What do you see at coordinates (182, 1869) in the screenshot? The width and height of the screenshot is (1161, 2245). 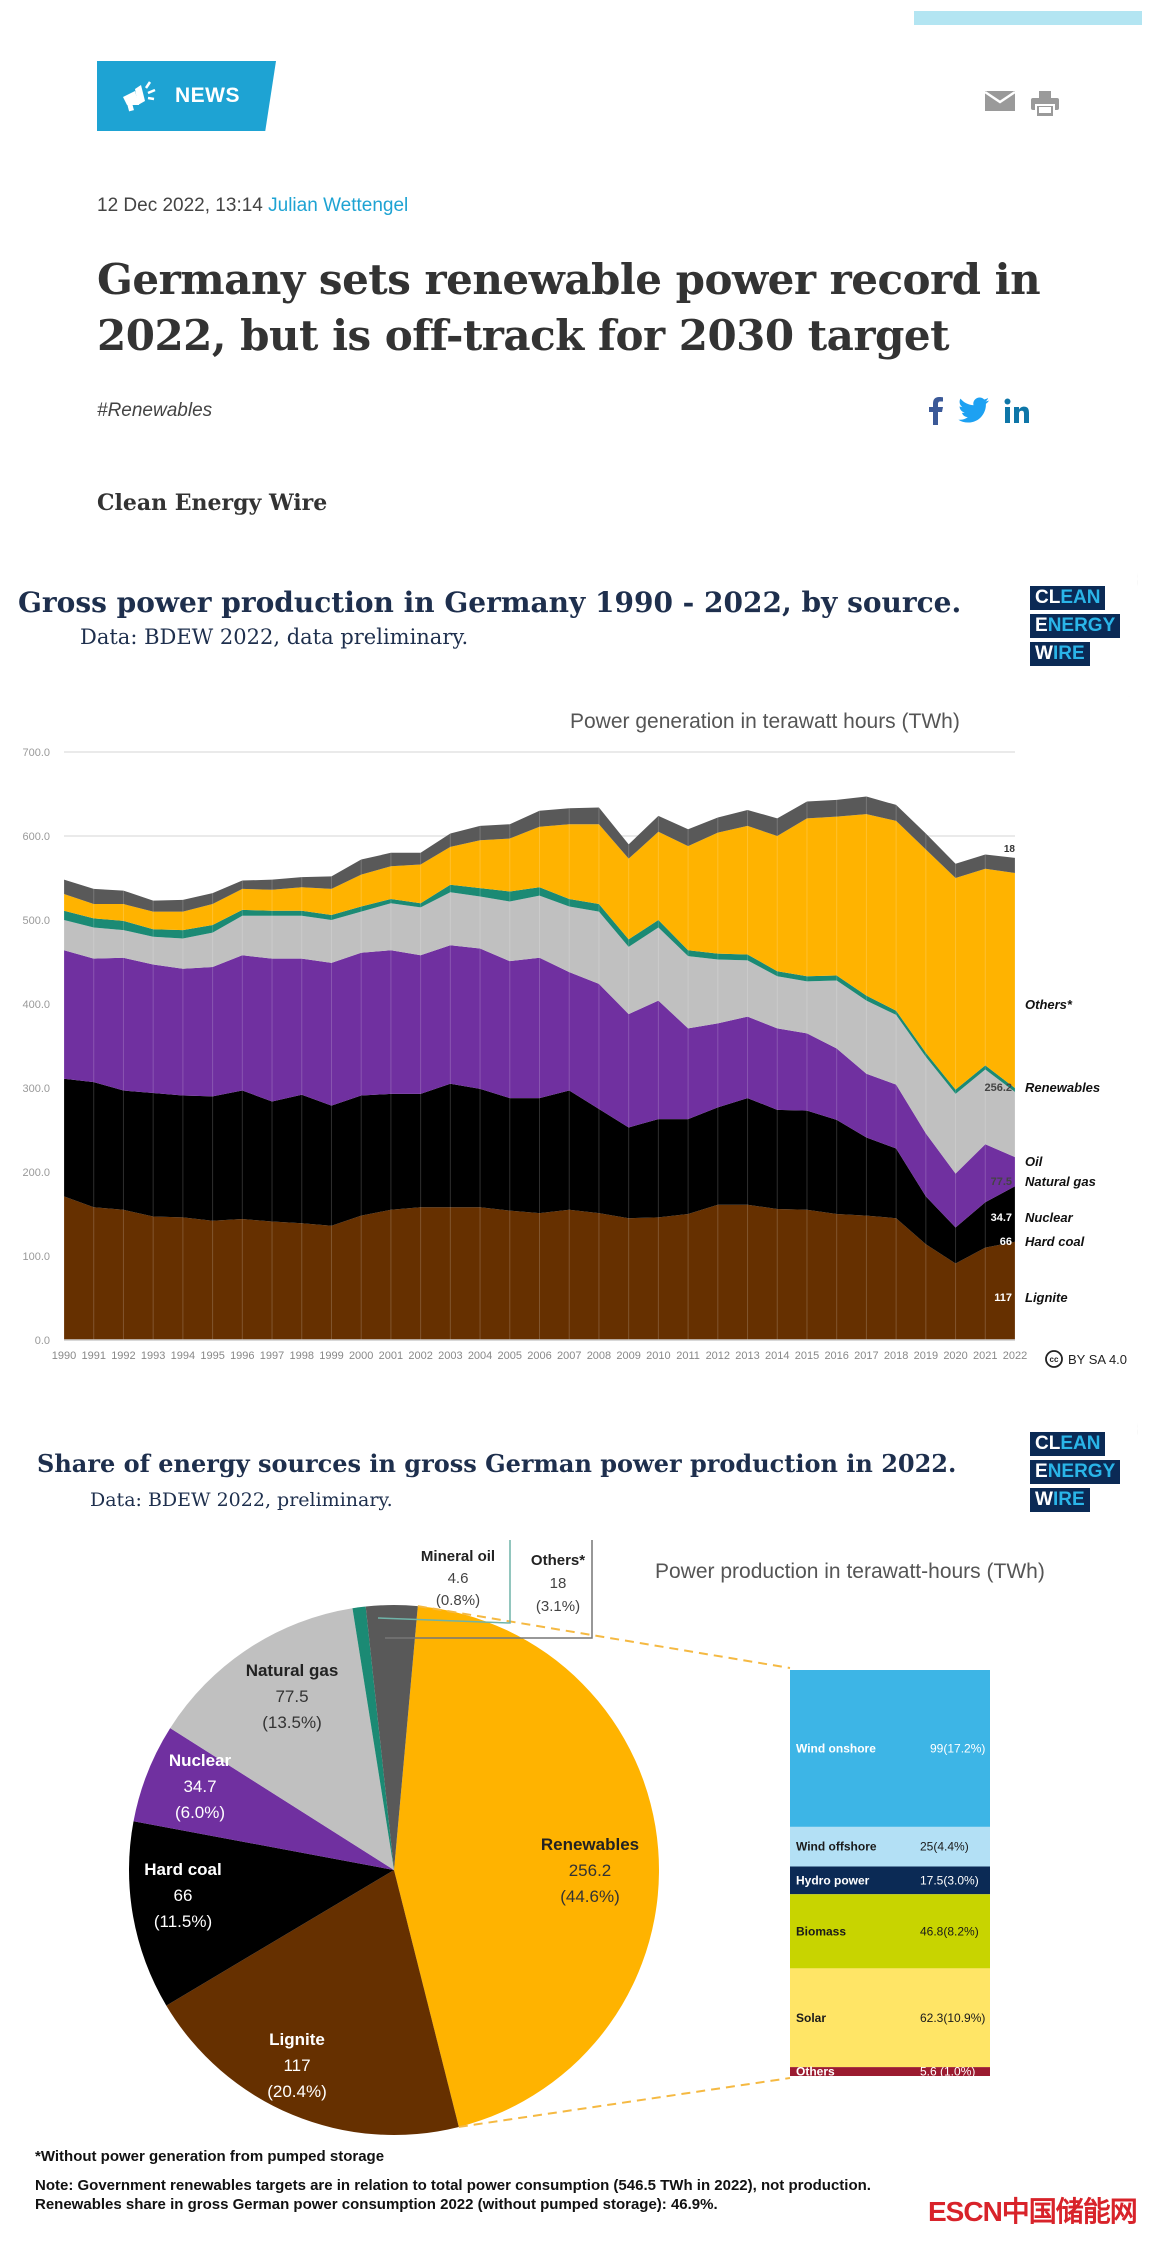 I see `pie-label-name: Hard coal` at bounding box center [182, 1869].